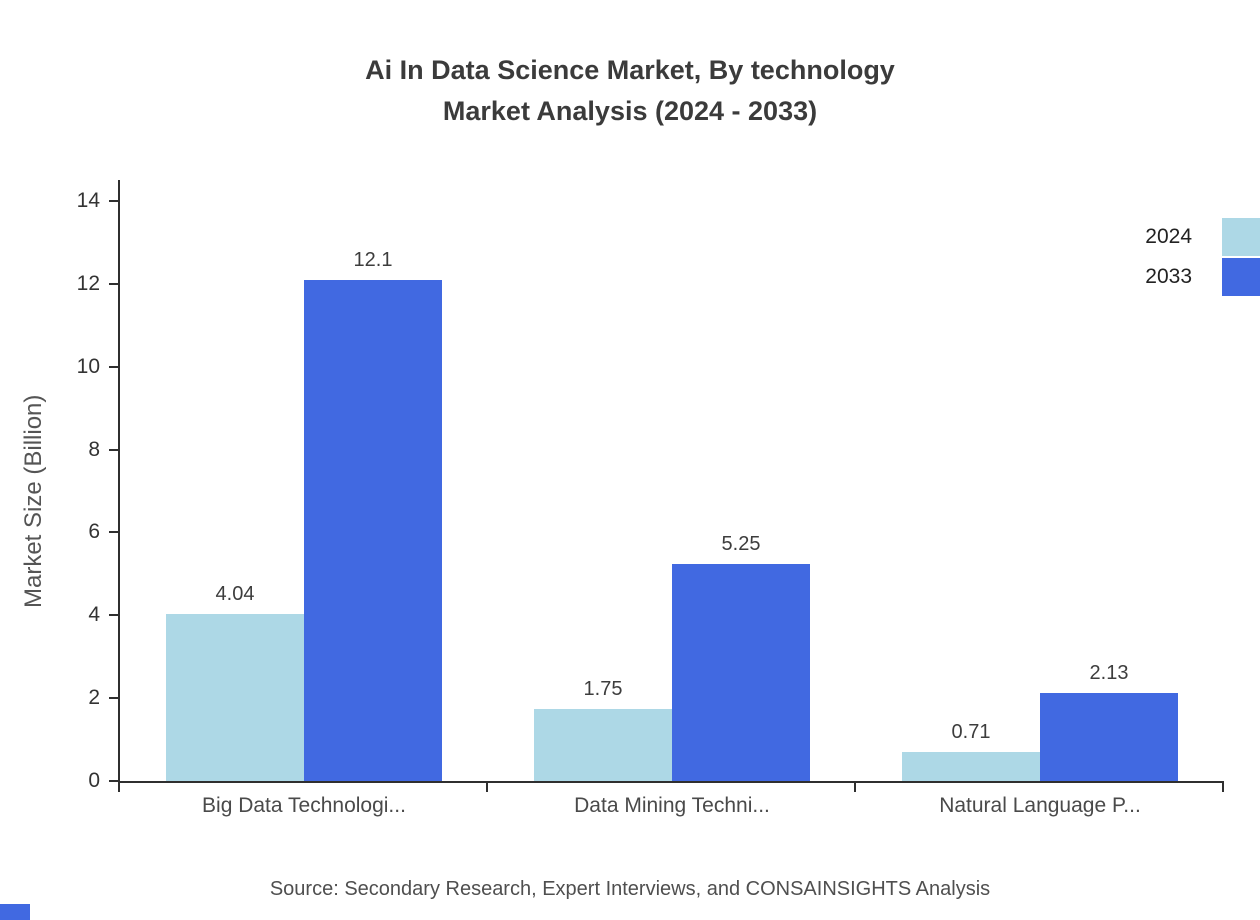  Describe the element at coordinates (88, 366) in the screenshot. I see `y-tick-label: 10` at that location.